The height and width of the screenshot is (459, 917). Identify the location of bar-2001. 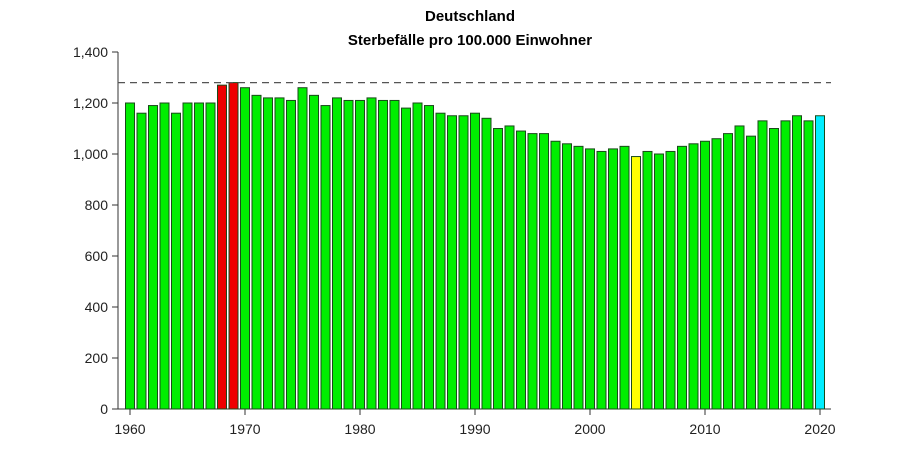
(601, 280).